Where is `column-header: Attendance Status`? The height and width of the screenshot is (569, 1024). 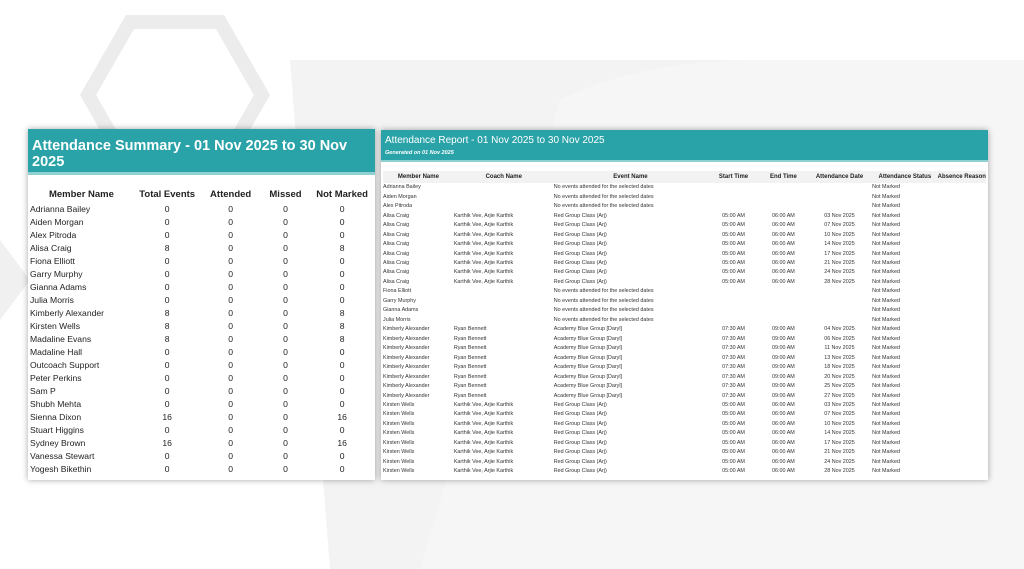 column-header: Attendance Status is located at coordinates (905, 177).